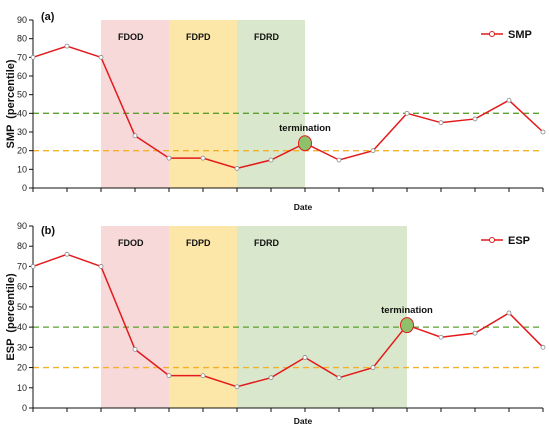  What do you see at coordinates (520, 35) in the screenshot?
I see `legend-label: SMP` at bounding box center [520, 35].